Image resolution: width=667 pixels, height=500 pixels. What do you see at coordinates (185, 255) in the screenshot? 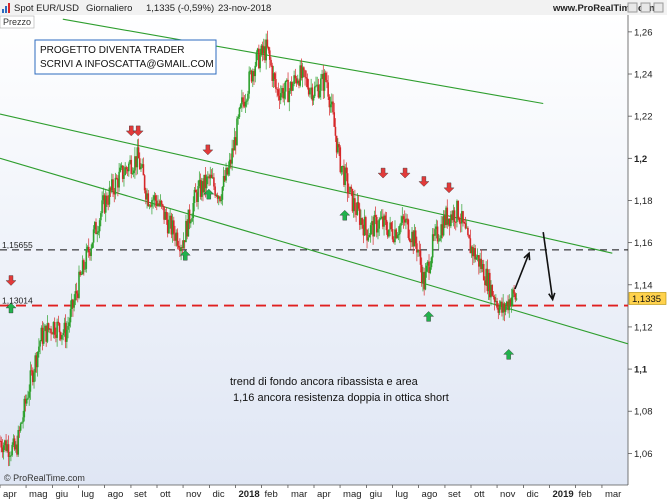
I see `arrow-up-icon` at bounding box center [185, 255].